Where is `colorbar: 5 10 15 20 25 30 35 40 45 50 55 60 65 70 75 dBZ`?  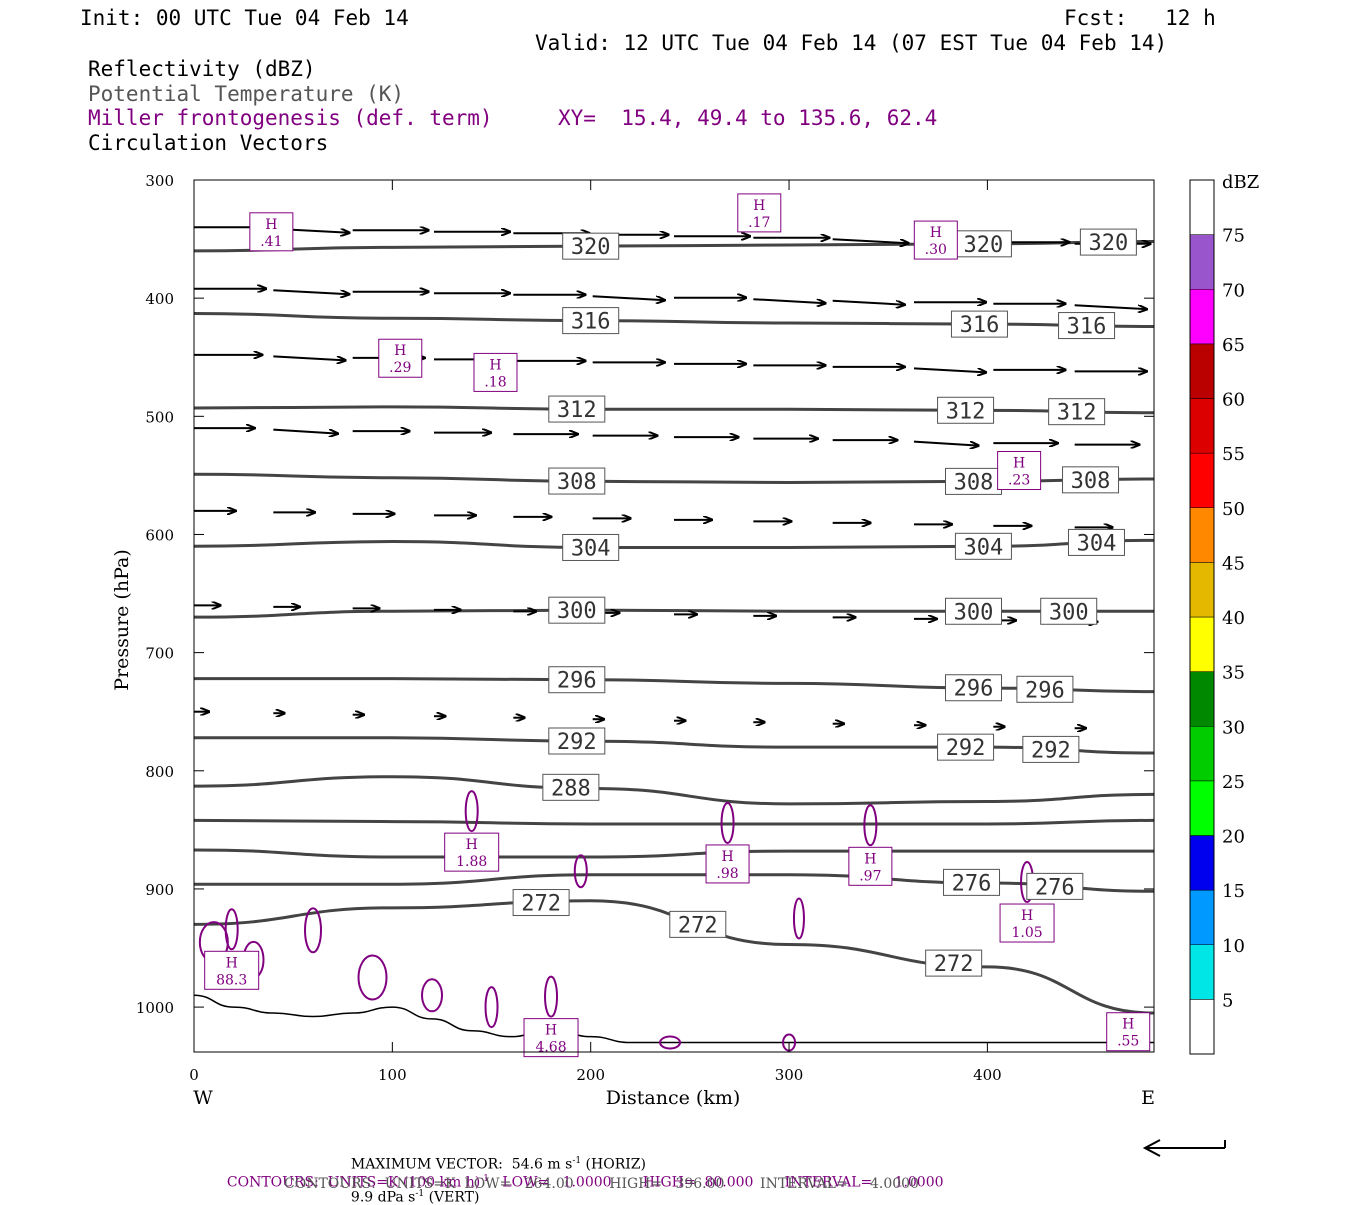
colorbar: 5 10 15 20 25 30 35 40 45 50 55 60 65 70 75 dBZ is located at coordinates (1224, 613).